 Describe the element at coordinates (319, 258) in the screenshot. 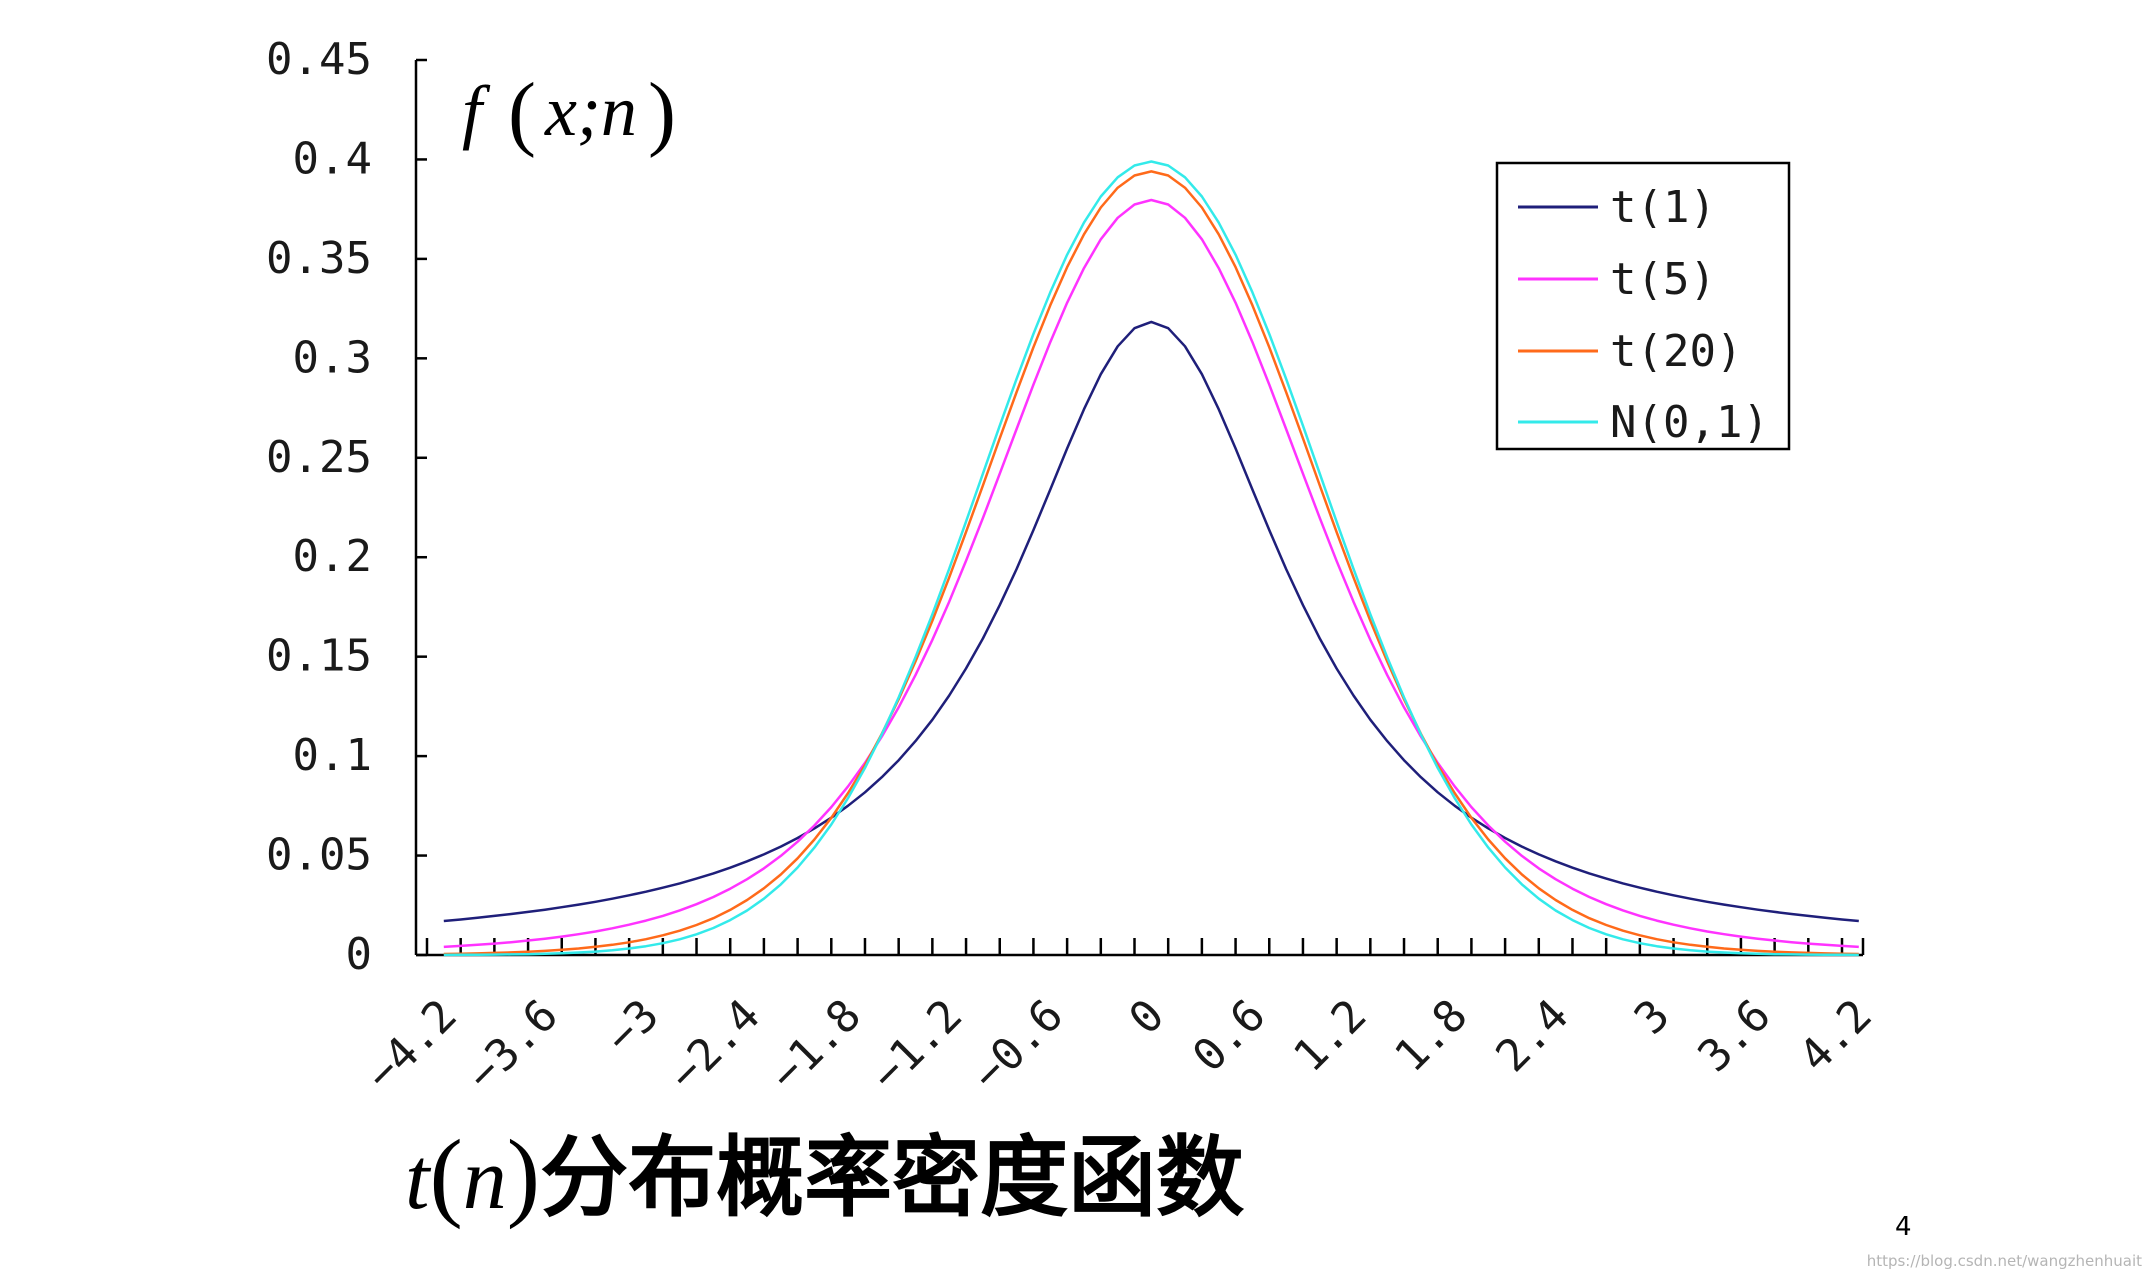

I see `y-tick-label: 0.35` at that location.